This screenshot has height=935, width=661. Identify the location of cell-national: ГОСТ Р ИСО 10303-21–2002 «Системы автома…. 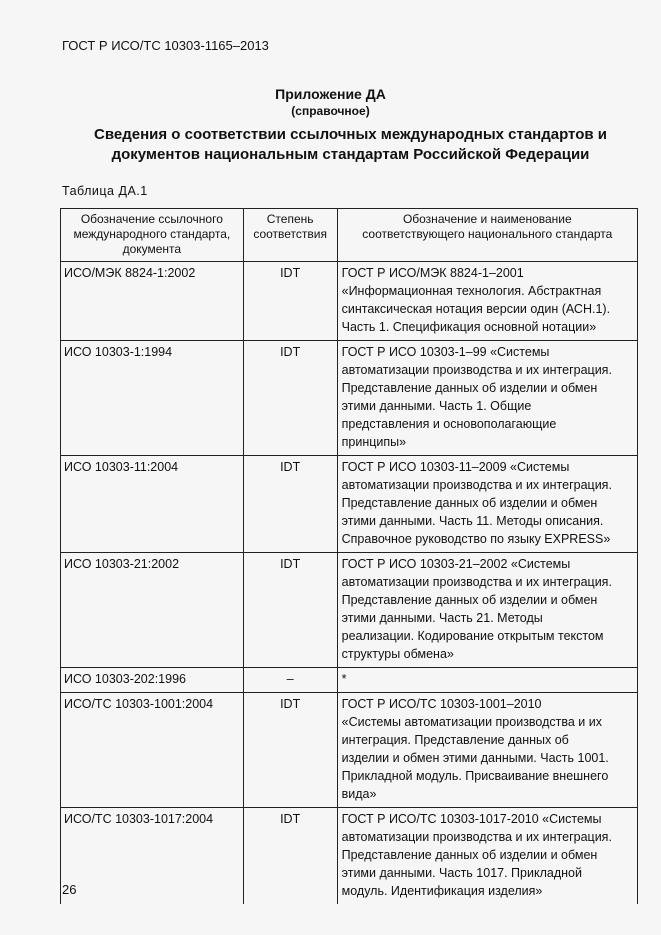
(487, 610).